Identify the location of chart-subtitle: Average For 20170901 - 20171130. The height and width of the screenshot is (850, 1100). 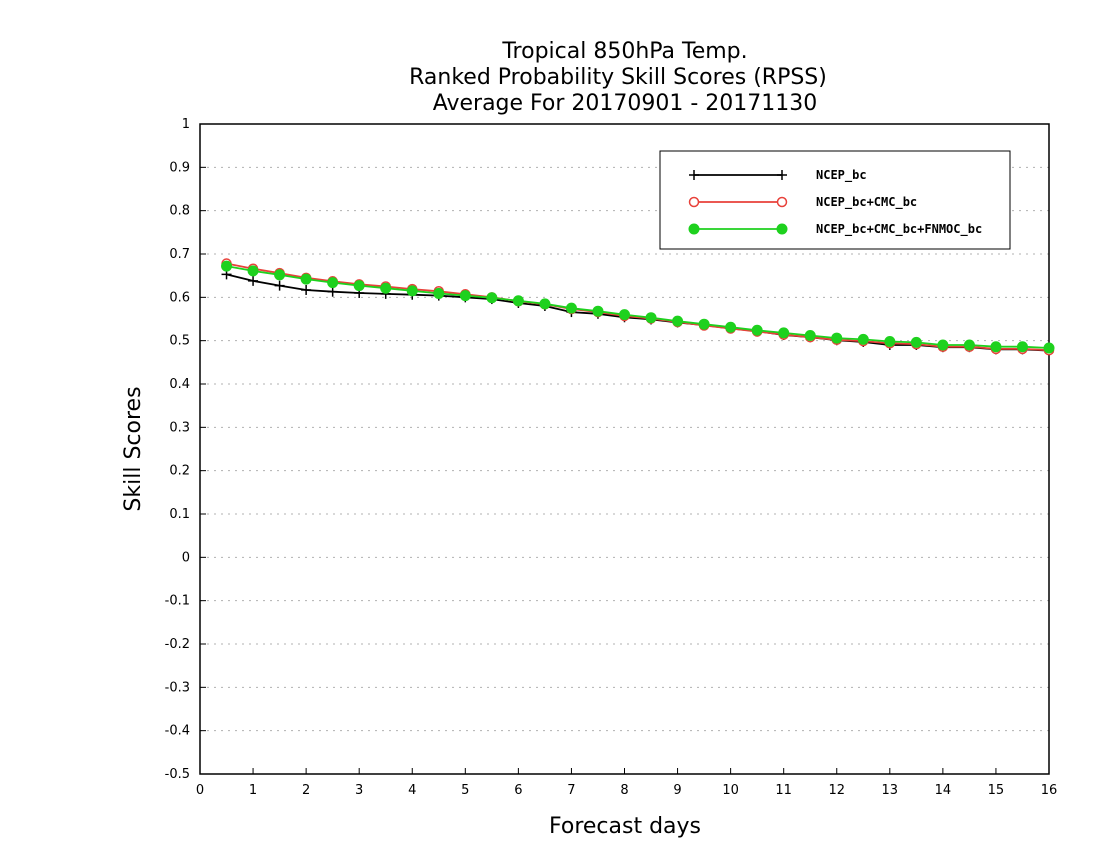
(625, 103).